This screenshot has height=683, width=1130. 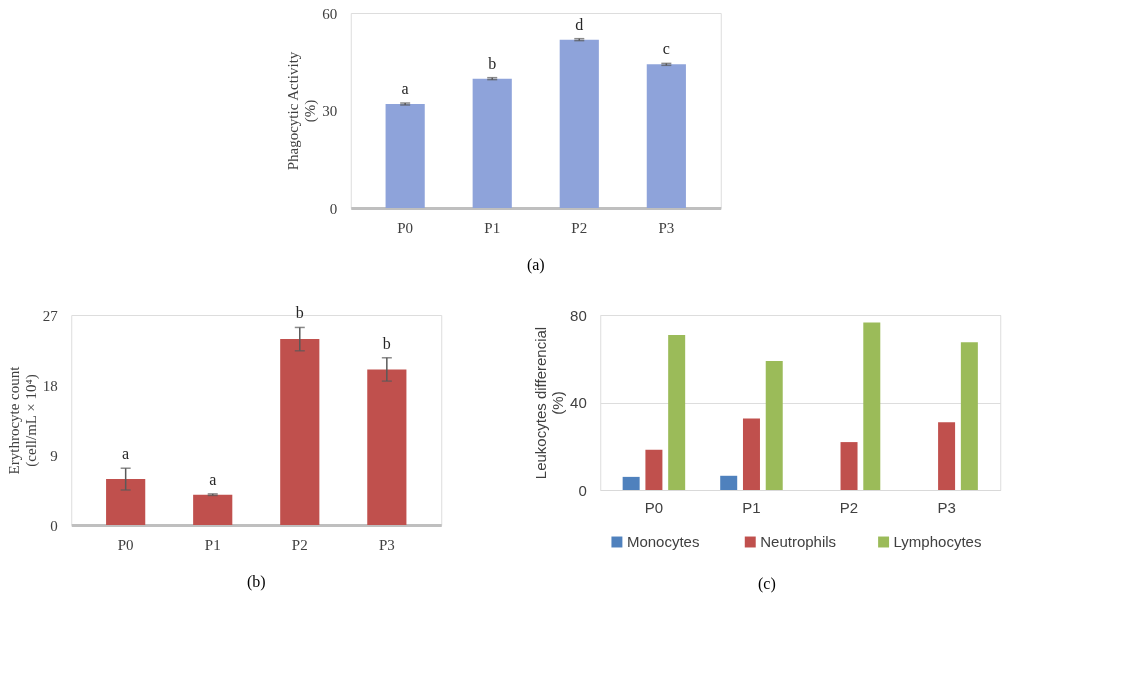 I want to click on y-tick-label: 27, so click(x=50, y=315).